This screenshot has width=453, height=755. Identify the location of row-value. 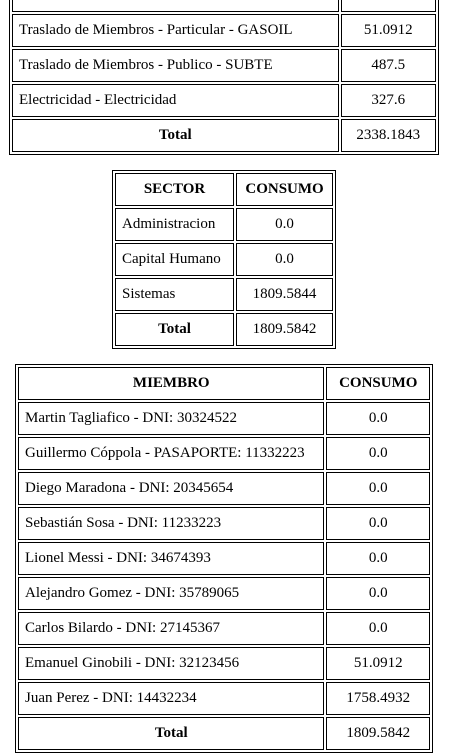
(388, 6).